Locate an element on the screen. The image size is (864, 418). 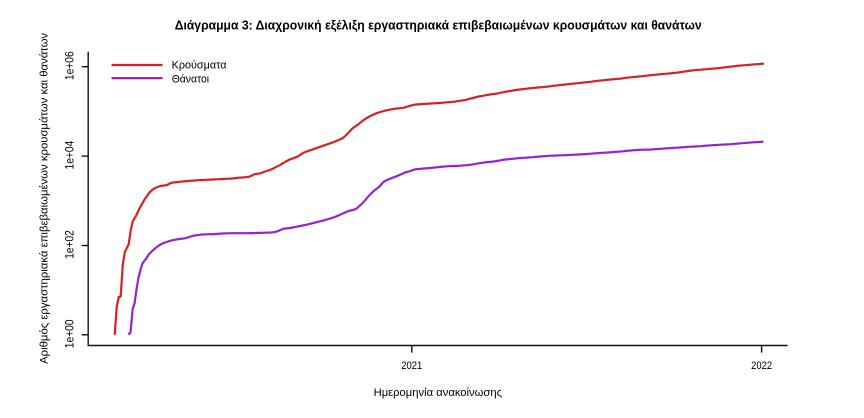
svg-text: 2021 is located at coordinates (411, 366).